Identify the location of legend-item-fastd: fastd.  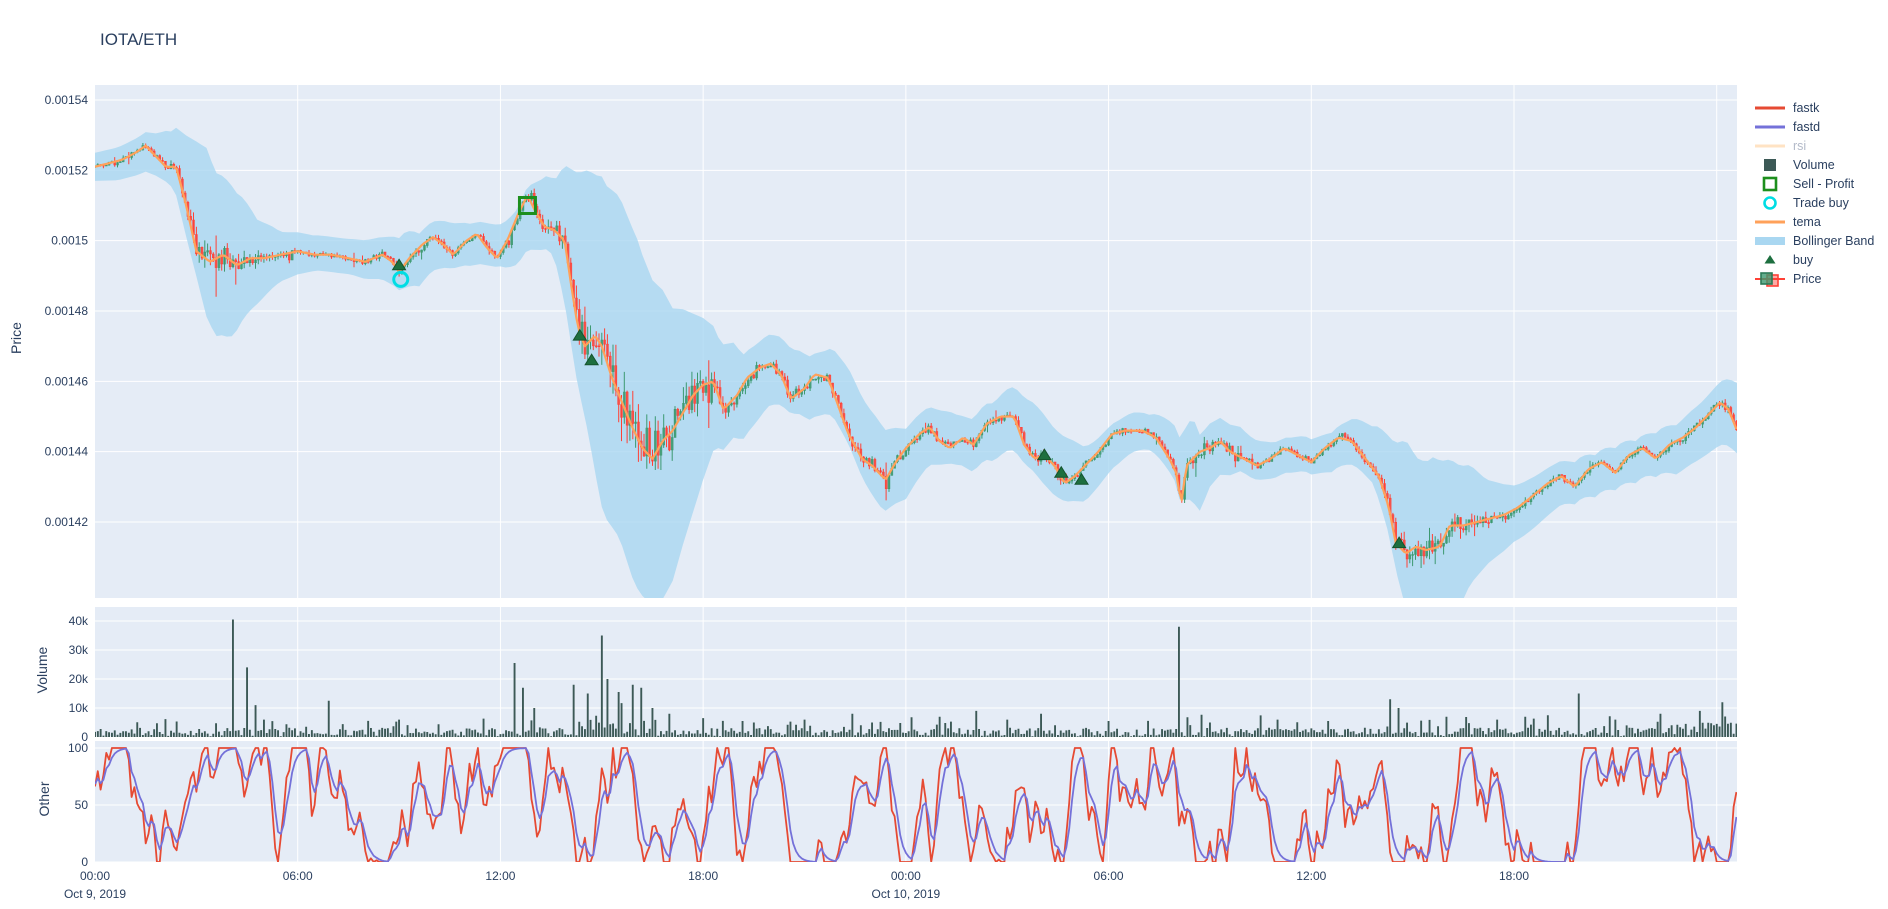
(1813, 126).